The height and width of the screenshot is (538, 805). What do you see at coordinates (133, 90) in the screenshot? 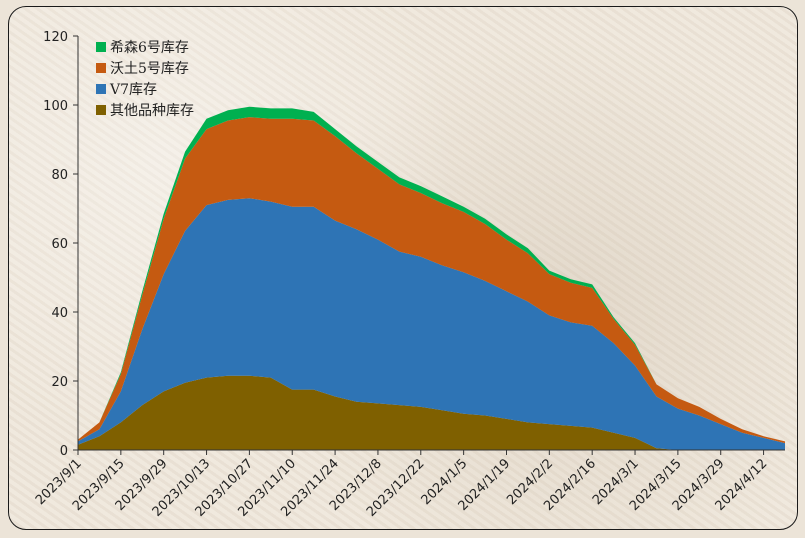
I see `legend-label: V7库存` at bounding box center [133, 90].